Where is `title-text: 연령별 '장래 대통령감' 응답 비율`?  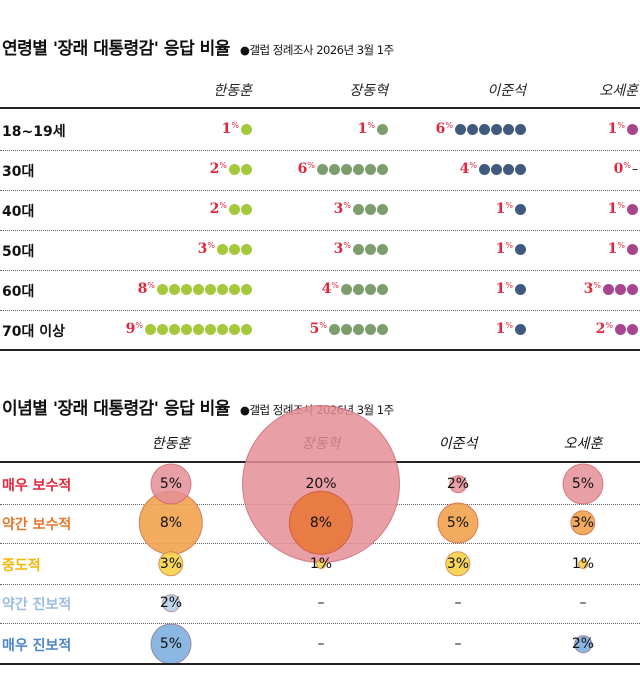
title-text: 연령별 '장래 대통령감' 응답 비율 is located at coordinates (116, 49).